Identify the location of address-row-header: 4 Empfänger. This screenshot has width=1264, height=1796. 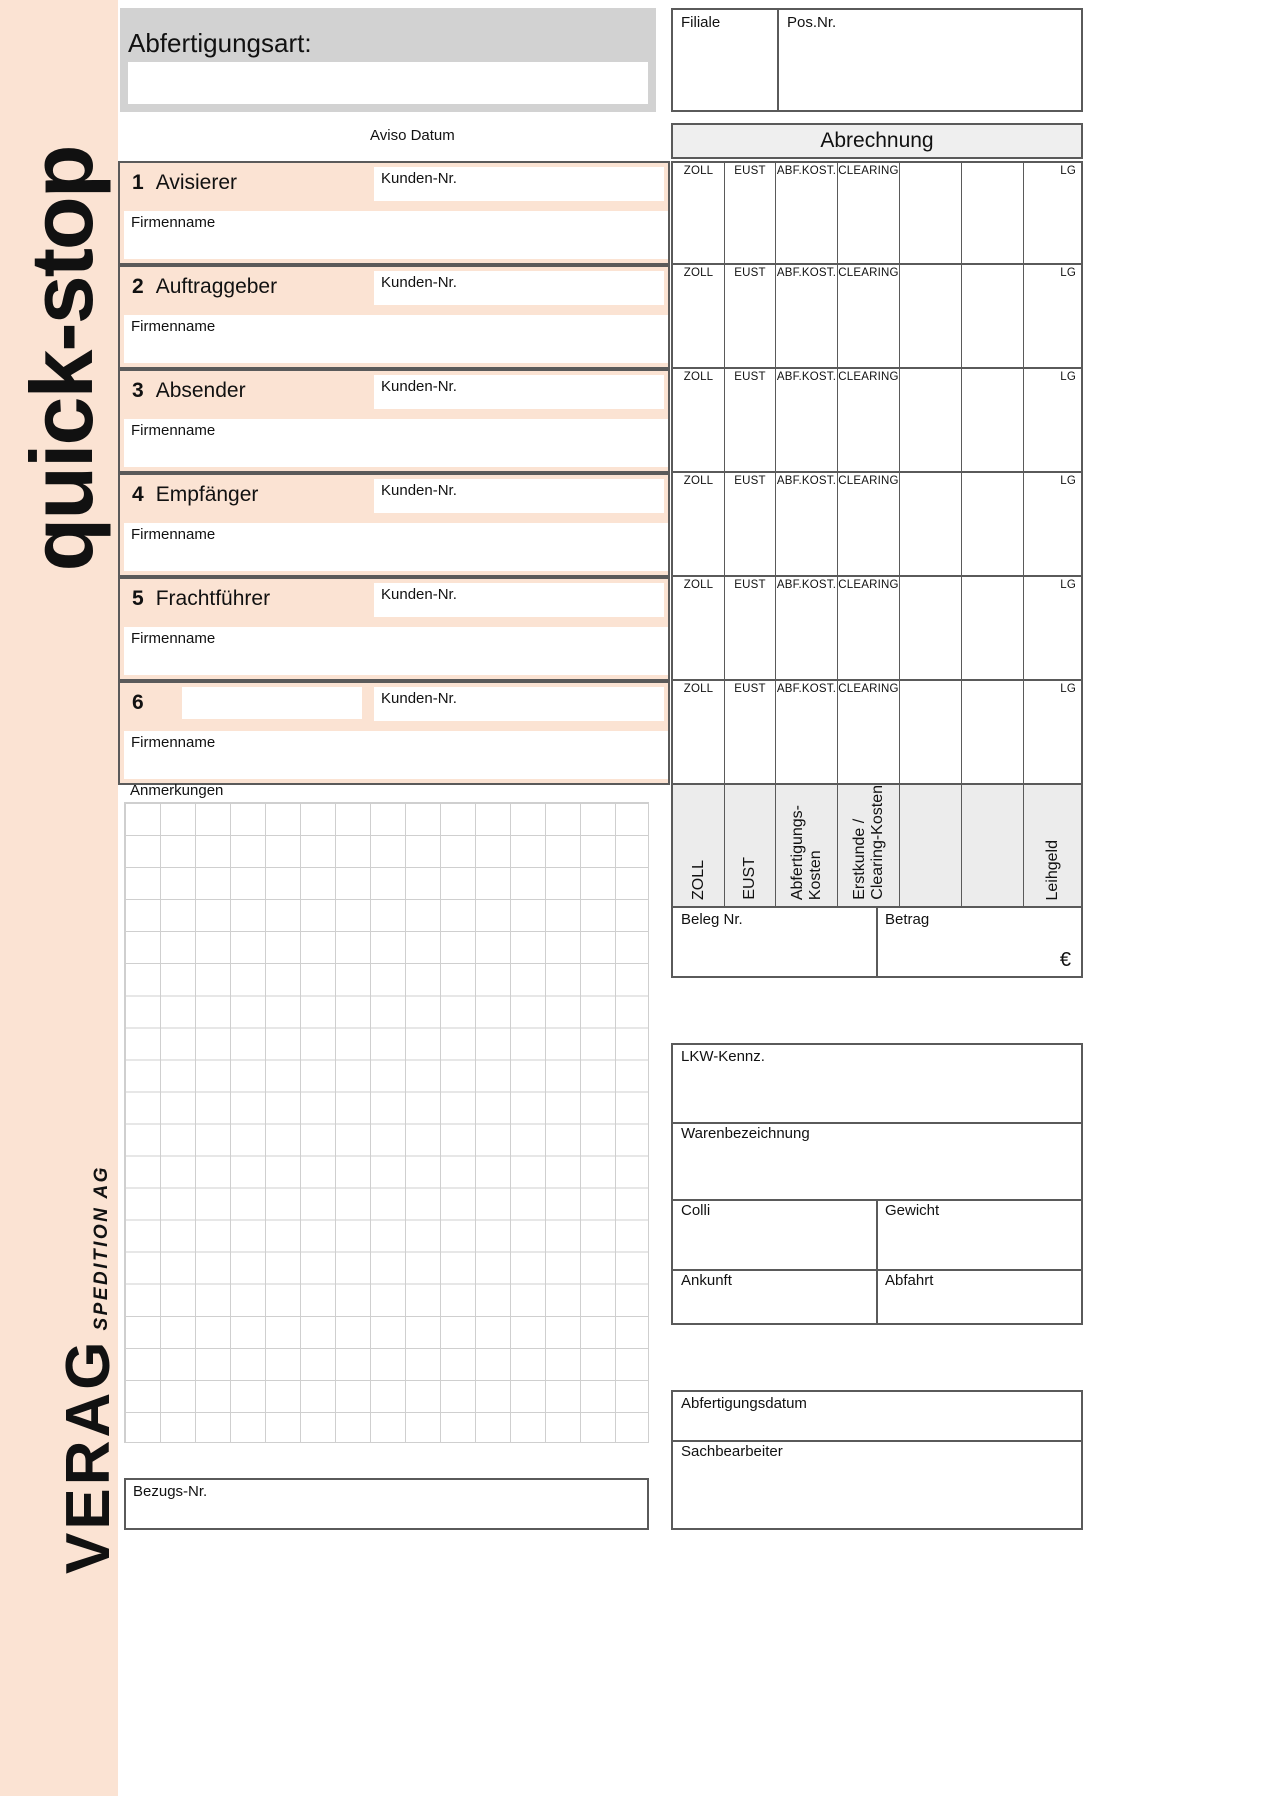
(189, 495).